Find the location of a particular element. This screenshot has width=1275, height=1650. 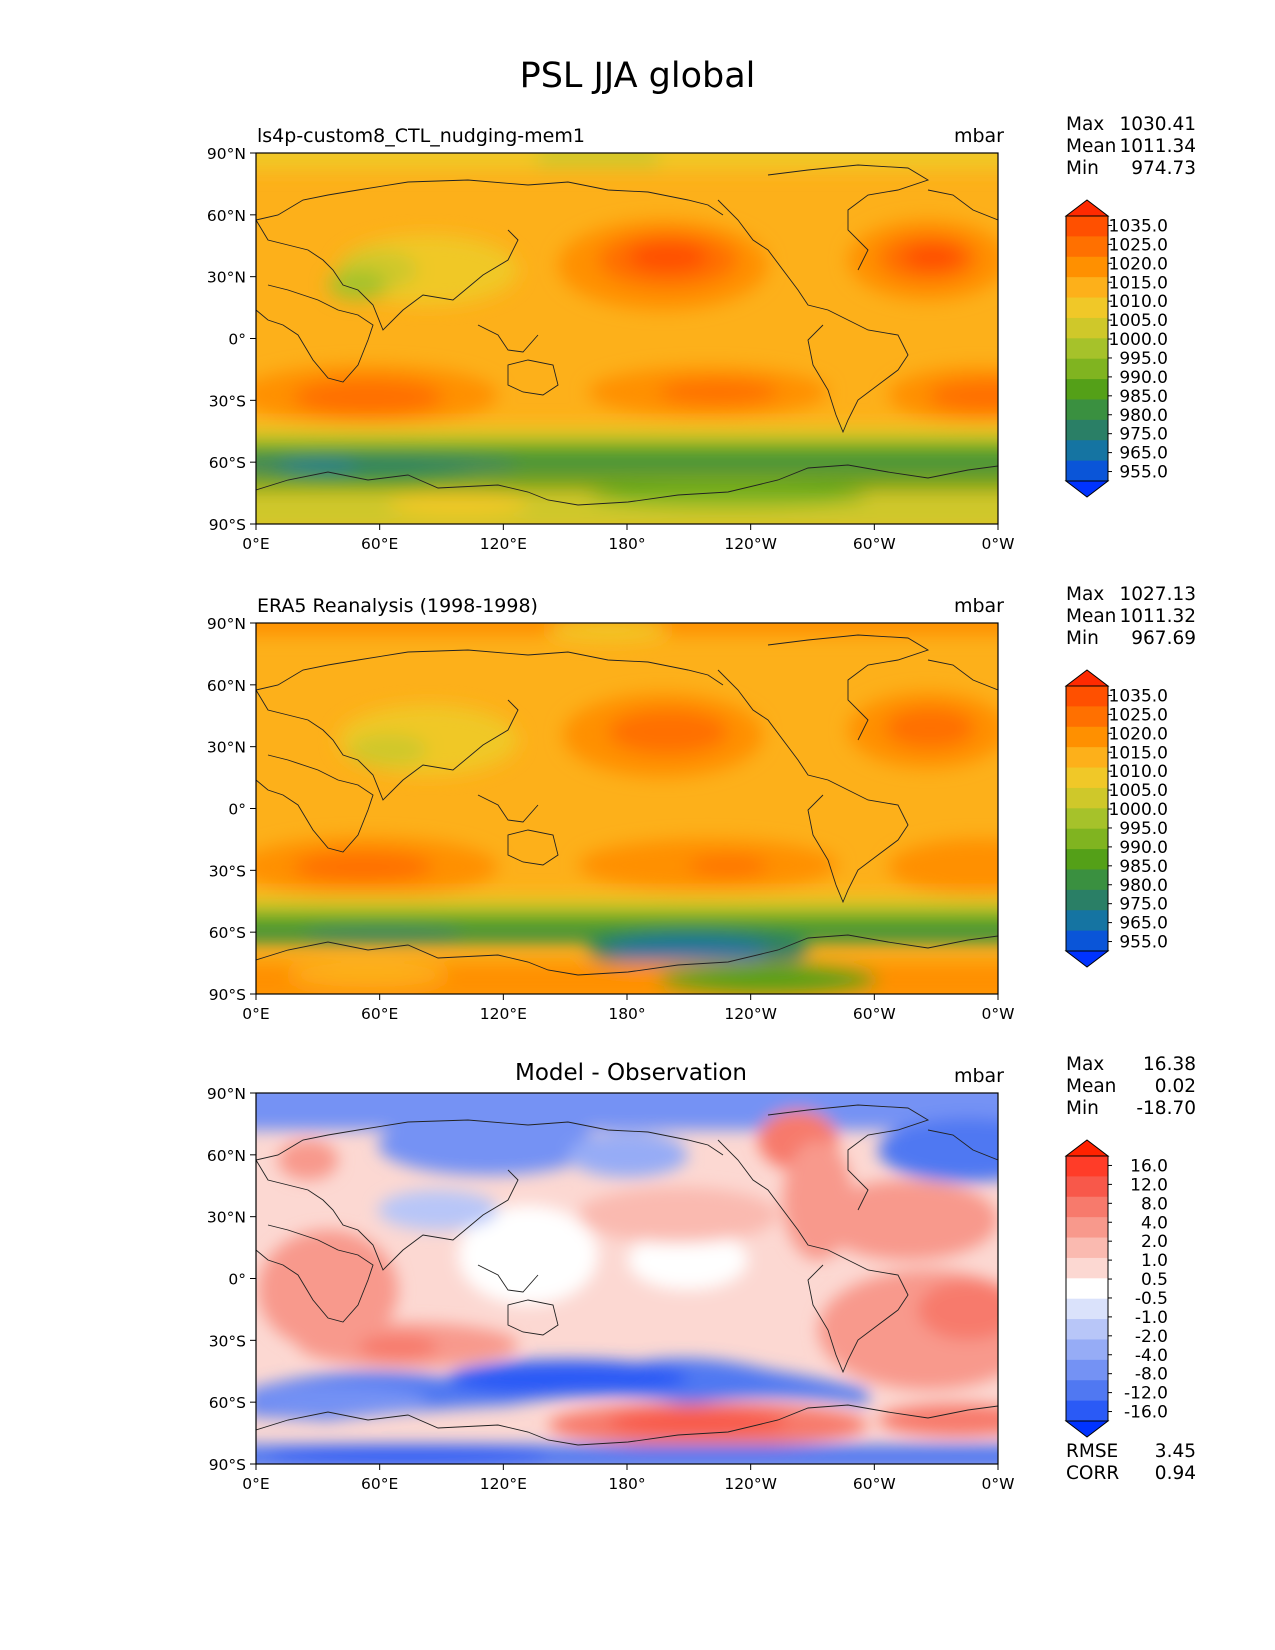

lat-tick-label: 30°S is located at coordinates (227, 1341).